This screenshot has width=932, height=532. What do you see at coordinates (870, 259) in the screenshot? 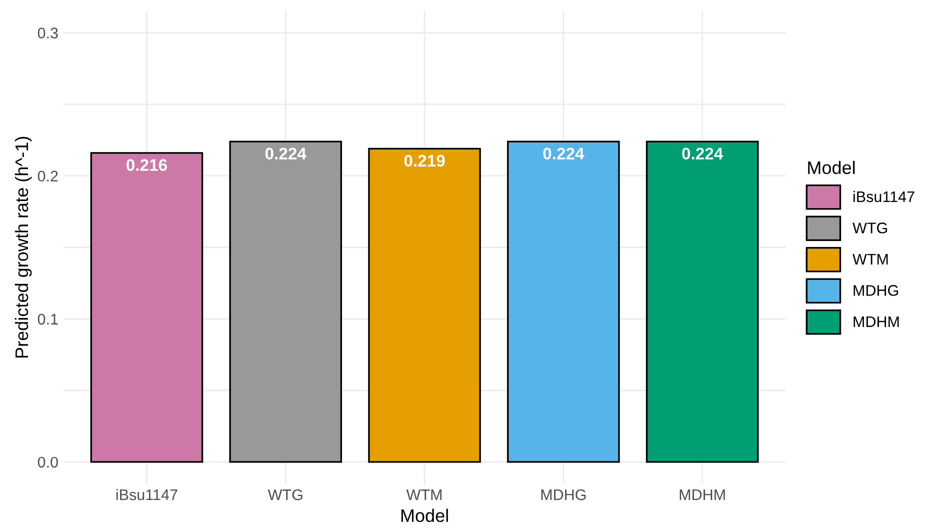
I see `legend-label: WTM` at bounding box center [870, 259].